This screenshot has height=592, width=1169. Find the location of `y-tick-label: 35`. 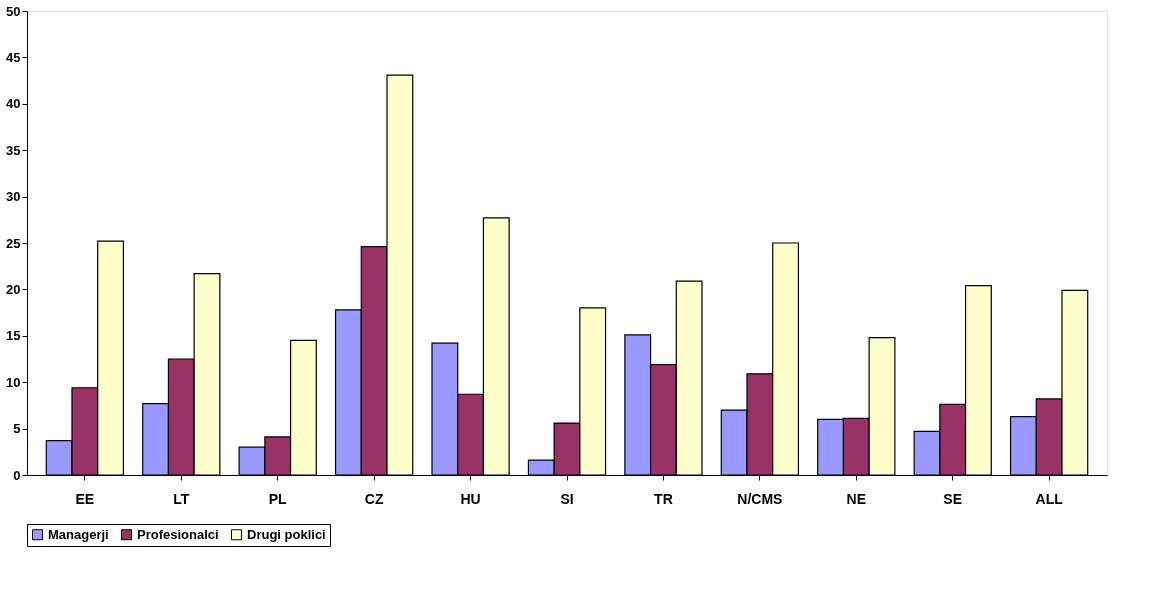

y-tick-label: 35 is located at coordinates (13, 150).